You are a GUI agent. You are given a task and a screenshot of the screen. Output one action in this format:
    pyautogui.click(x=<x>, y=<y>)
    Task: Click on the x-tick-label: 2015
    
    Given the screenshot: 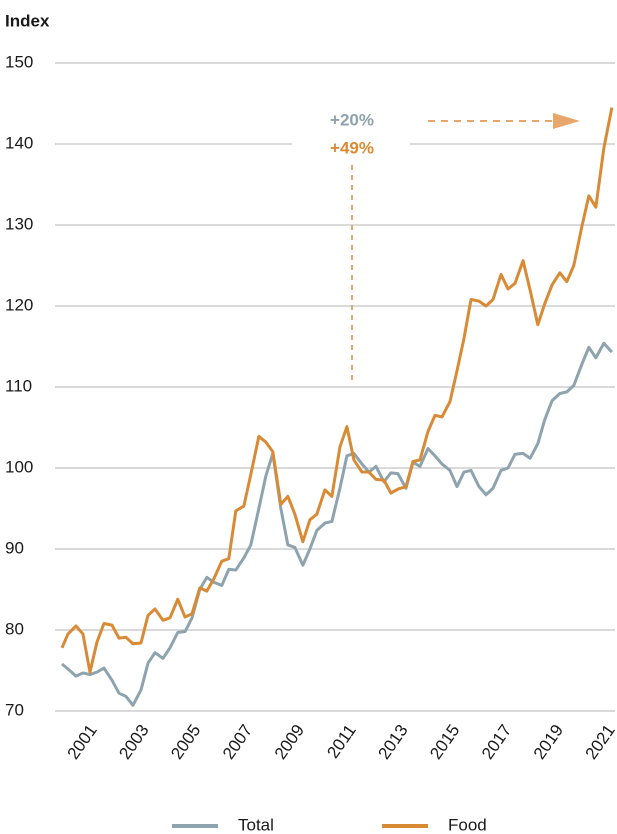 What is the action you would take?
    pyautogui.click(x=444, y=742)
    